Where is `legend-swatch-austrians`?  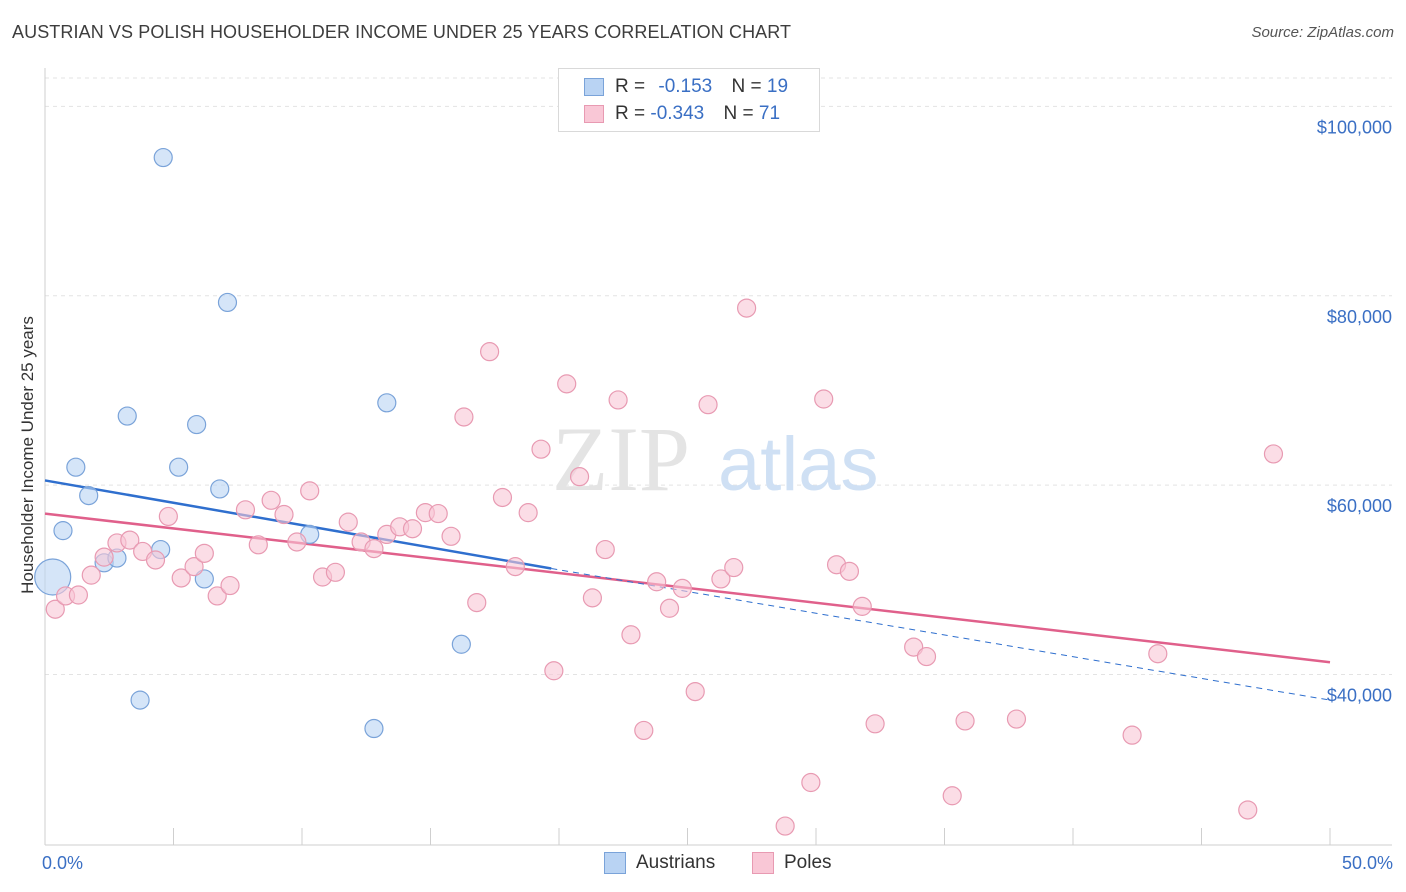 legend-swatch-austrians is located at coordinates (594, 87).